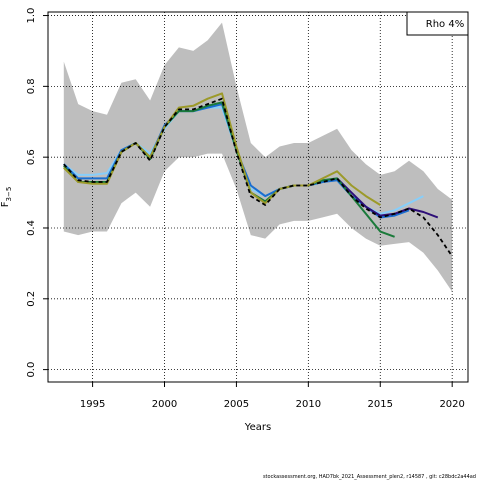 This screenshot has height=480, width=480. I want to click on y-tick-label: 0.8, so click(31, 86).